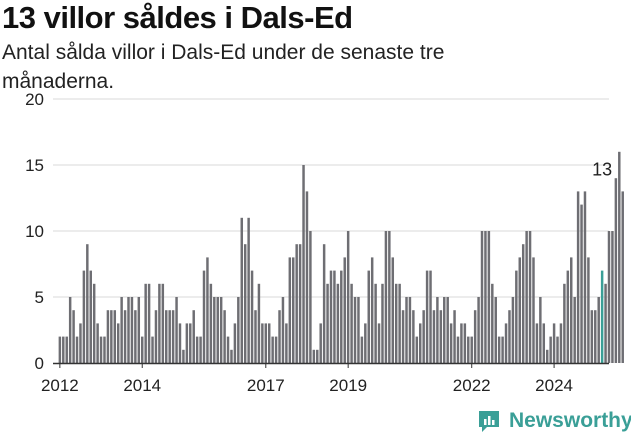 The height and width of the screenshot is (439, 631). What do you see at coordinates (325, 378) in the screenshot?
I see `x-axis: 2012 2014 2017 2019 2022 2024` at bounding box center [325, 378].